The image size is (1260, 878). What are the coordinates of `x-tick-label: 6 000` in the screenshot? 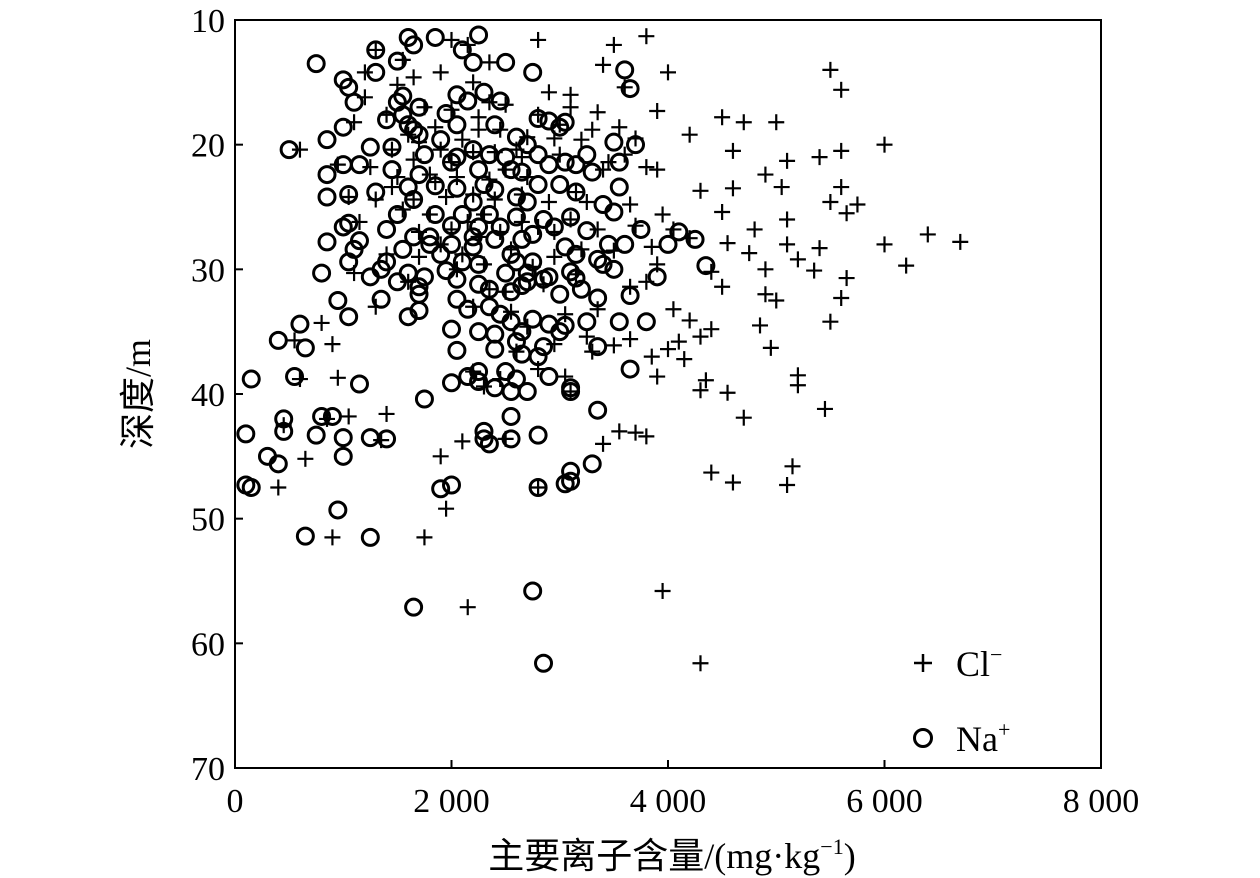 It's located at (884, 801).